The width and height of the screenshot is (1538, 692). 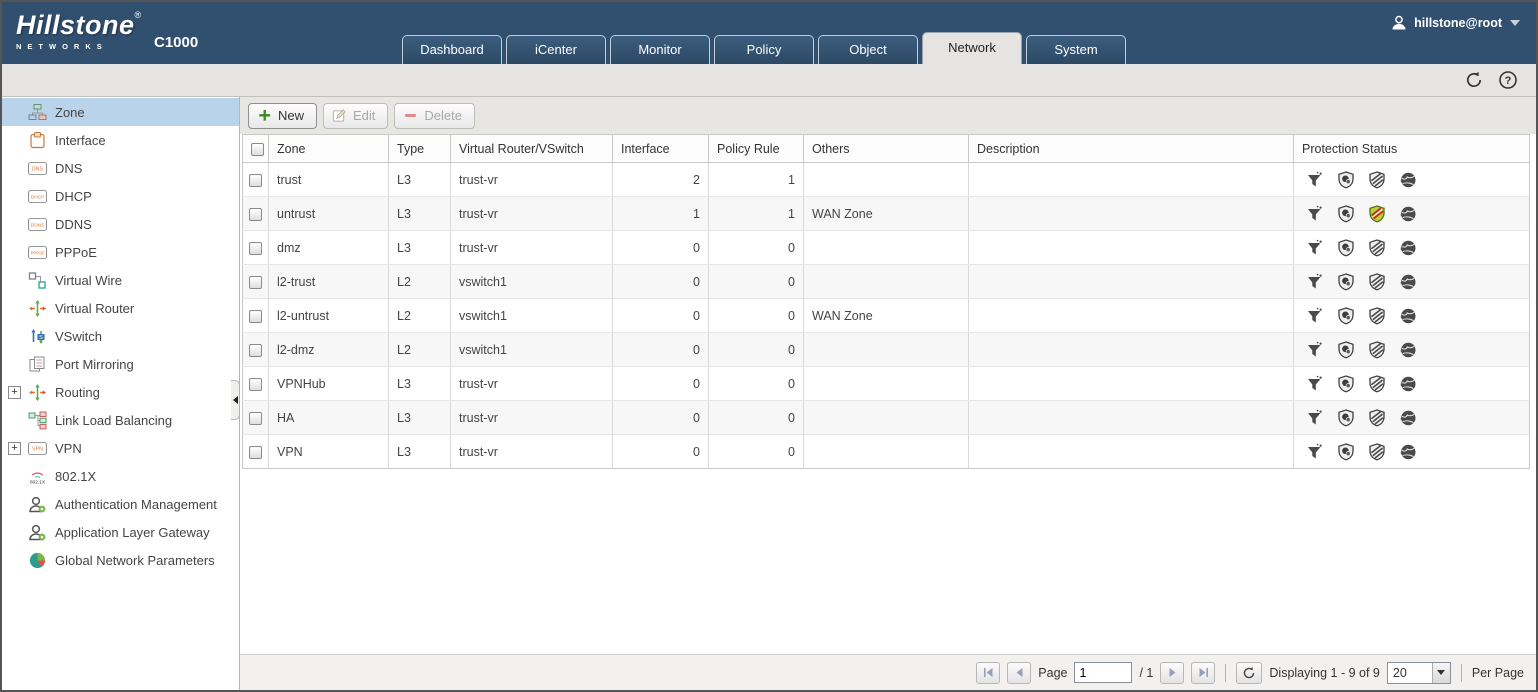 What do you see at coordinates (114, 420) in the screenshot?
I see `sidebar-item-label: Link Load Balancing` at bounding box center [114, 420].